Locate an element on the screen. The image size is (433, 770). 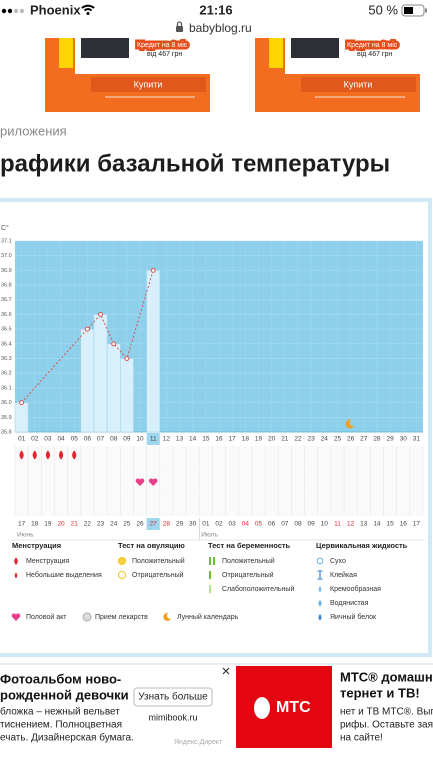
date-label: 14 is located at coordinates (377, 524).